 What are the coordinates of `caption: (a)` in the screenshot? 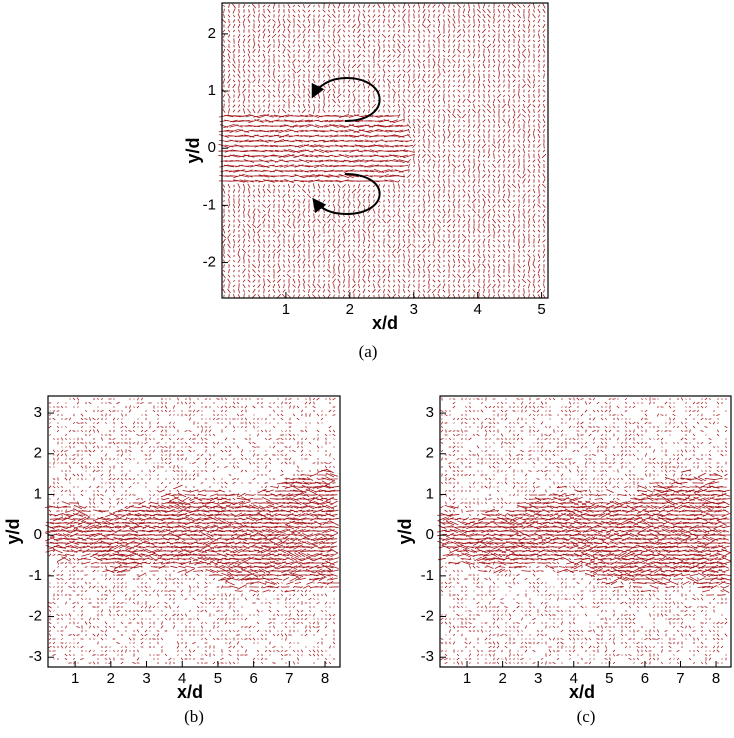 It's located at (368, 351).